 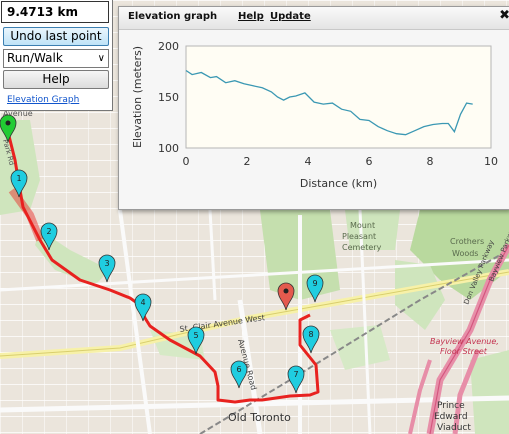 What do you see at coordinates (452, 417) in the screenshot?
I see `map-label-prince-edward: Prince Edward Viaduct` at bounding box center [452, 417].